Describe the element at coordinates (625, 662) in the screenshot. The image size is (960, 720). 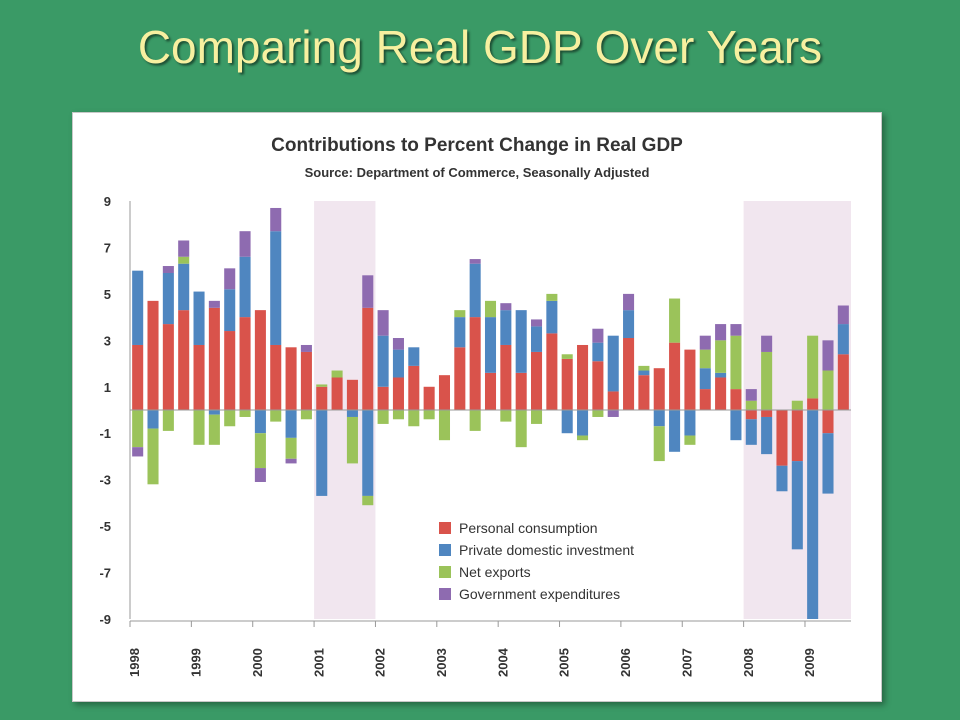
I see `x-tick-label: 2006` at that location.